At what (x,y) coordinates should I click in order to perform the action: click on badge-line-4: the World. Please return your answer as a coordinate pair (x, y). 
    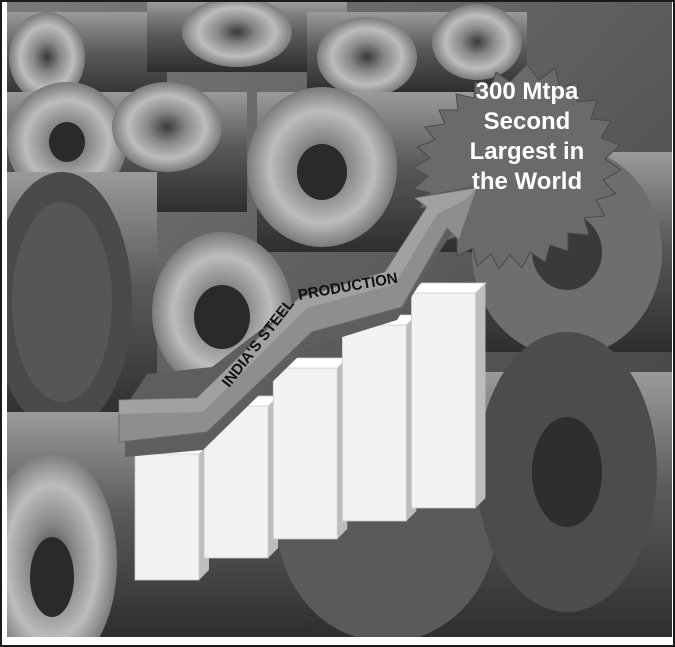
    Looking at the image, I should click on (527, 181).